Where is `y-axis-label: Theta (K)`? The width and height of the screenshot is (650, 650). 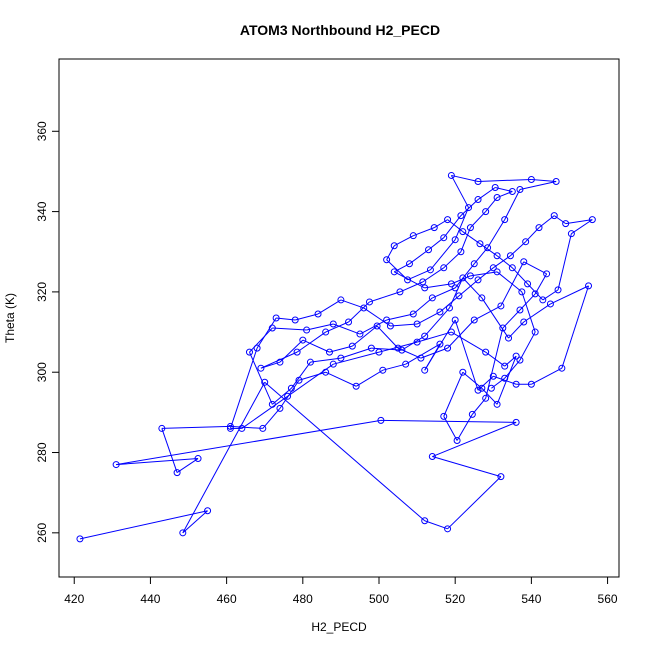 y-axis-label: Theta (K) is located at coordinates (10, 318).